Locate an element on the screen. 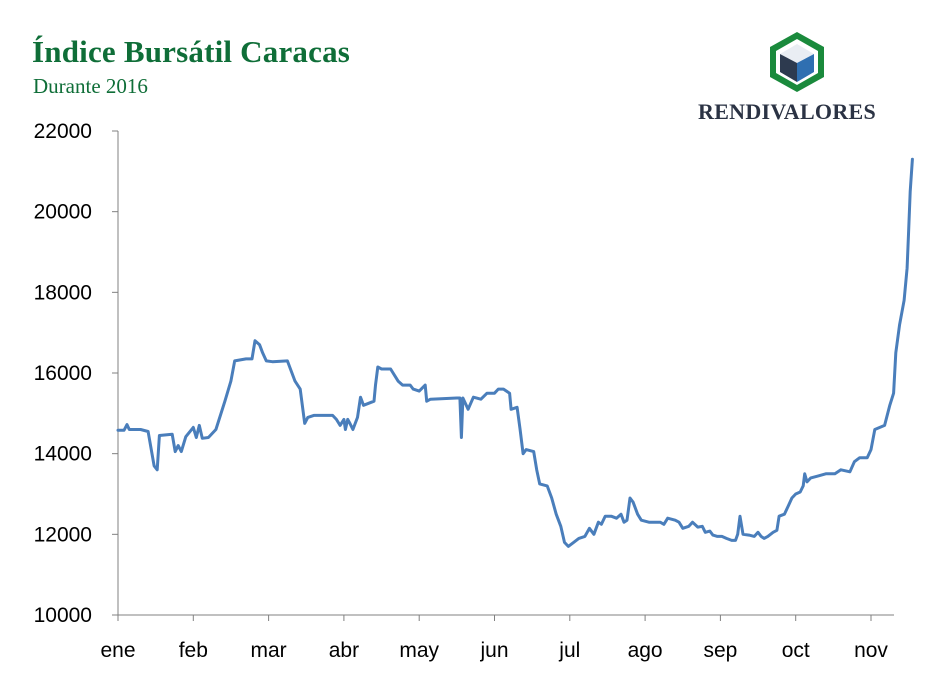  logo-cube-right is located at coordinates (805, 68).